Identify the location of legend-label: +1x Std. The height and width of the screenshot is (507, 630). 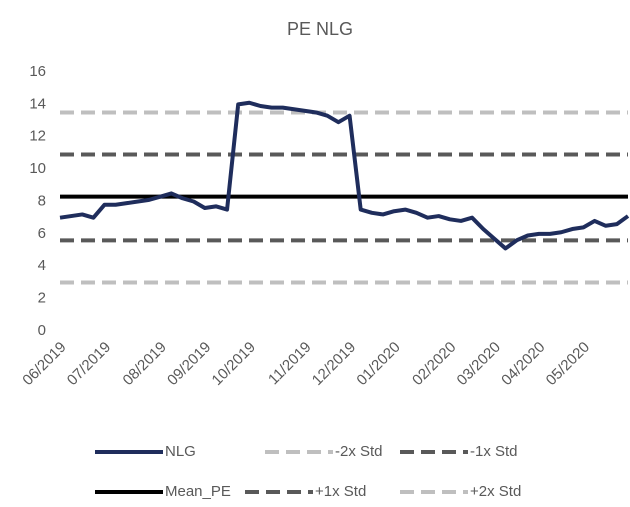
(340, 491).